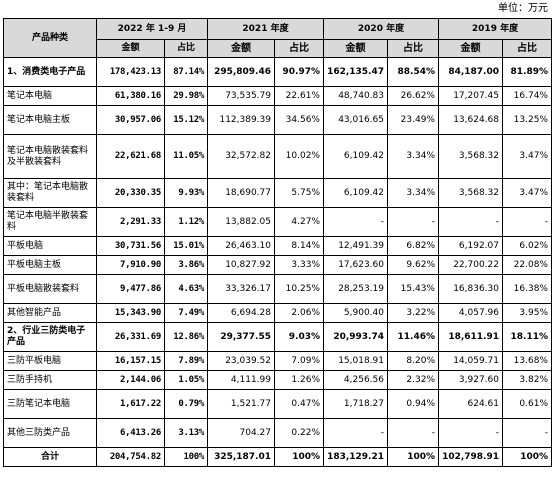 The width and height of the screenshot is (554, 501). What do you see at coordinates (241, 193) in the screenshot?
I see `cell-amount: 18,690.77` at bounding box center [241, 193].